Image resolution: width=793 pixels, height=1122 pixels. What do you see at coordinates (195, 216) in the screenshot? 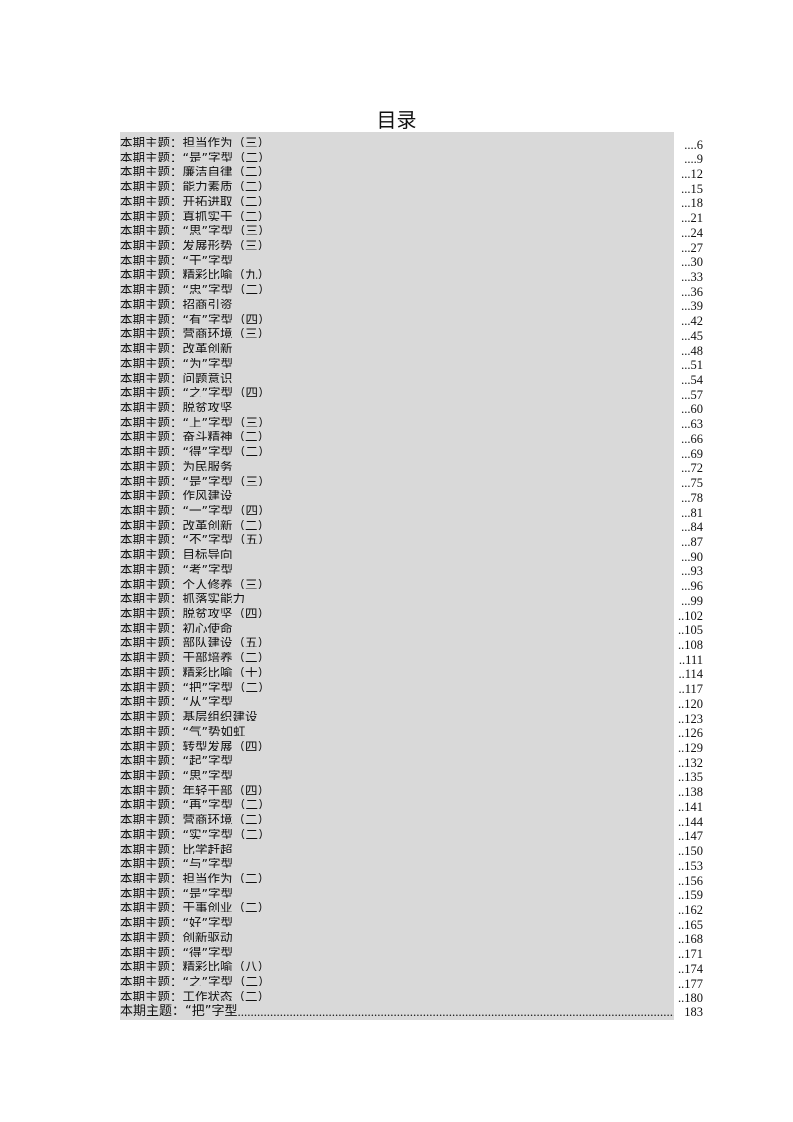
I see `toc-entry: 本期主题：真抓实干（二）` at bounding box center [195, 216].